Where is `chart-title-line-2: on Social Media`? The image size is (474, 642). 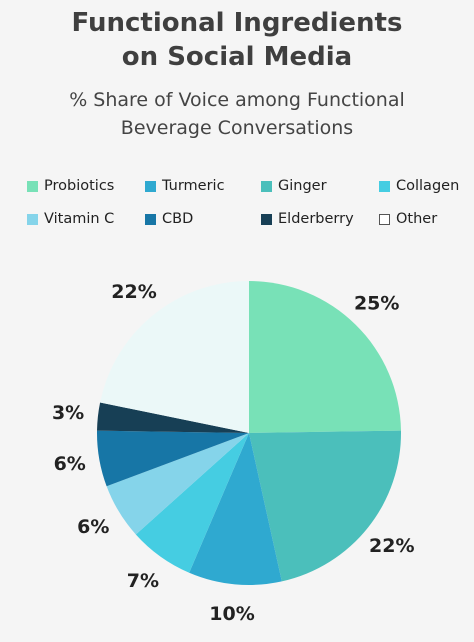
chart-title-line-2: on Social Media is located at coordinates (237, 57).